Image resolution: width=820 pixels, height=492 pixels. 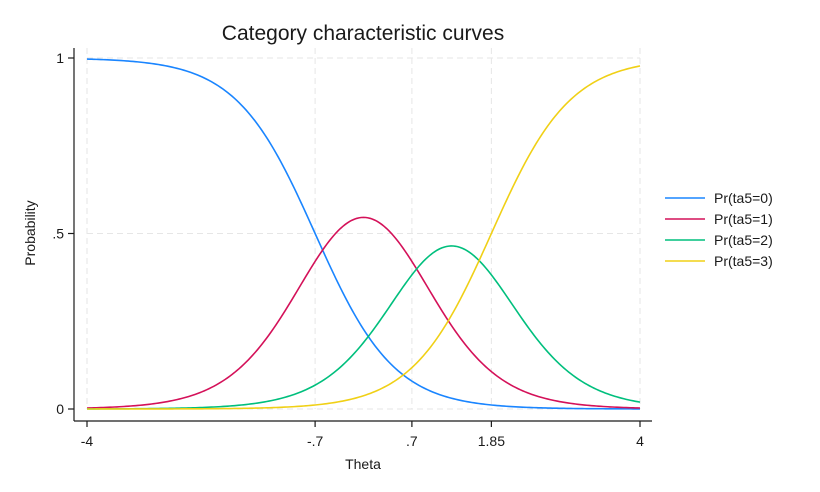 I want to click on x-tick-label-3: 1.85, so click(x=491, y=441).